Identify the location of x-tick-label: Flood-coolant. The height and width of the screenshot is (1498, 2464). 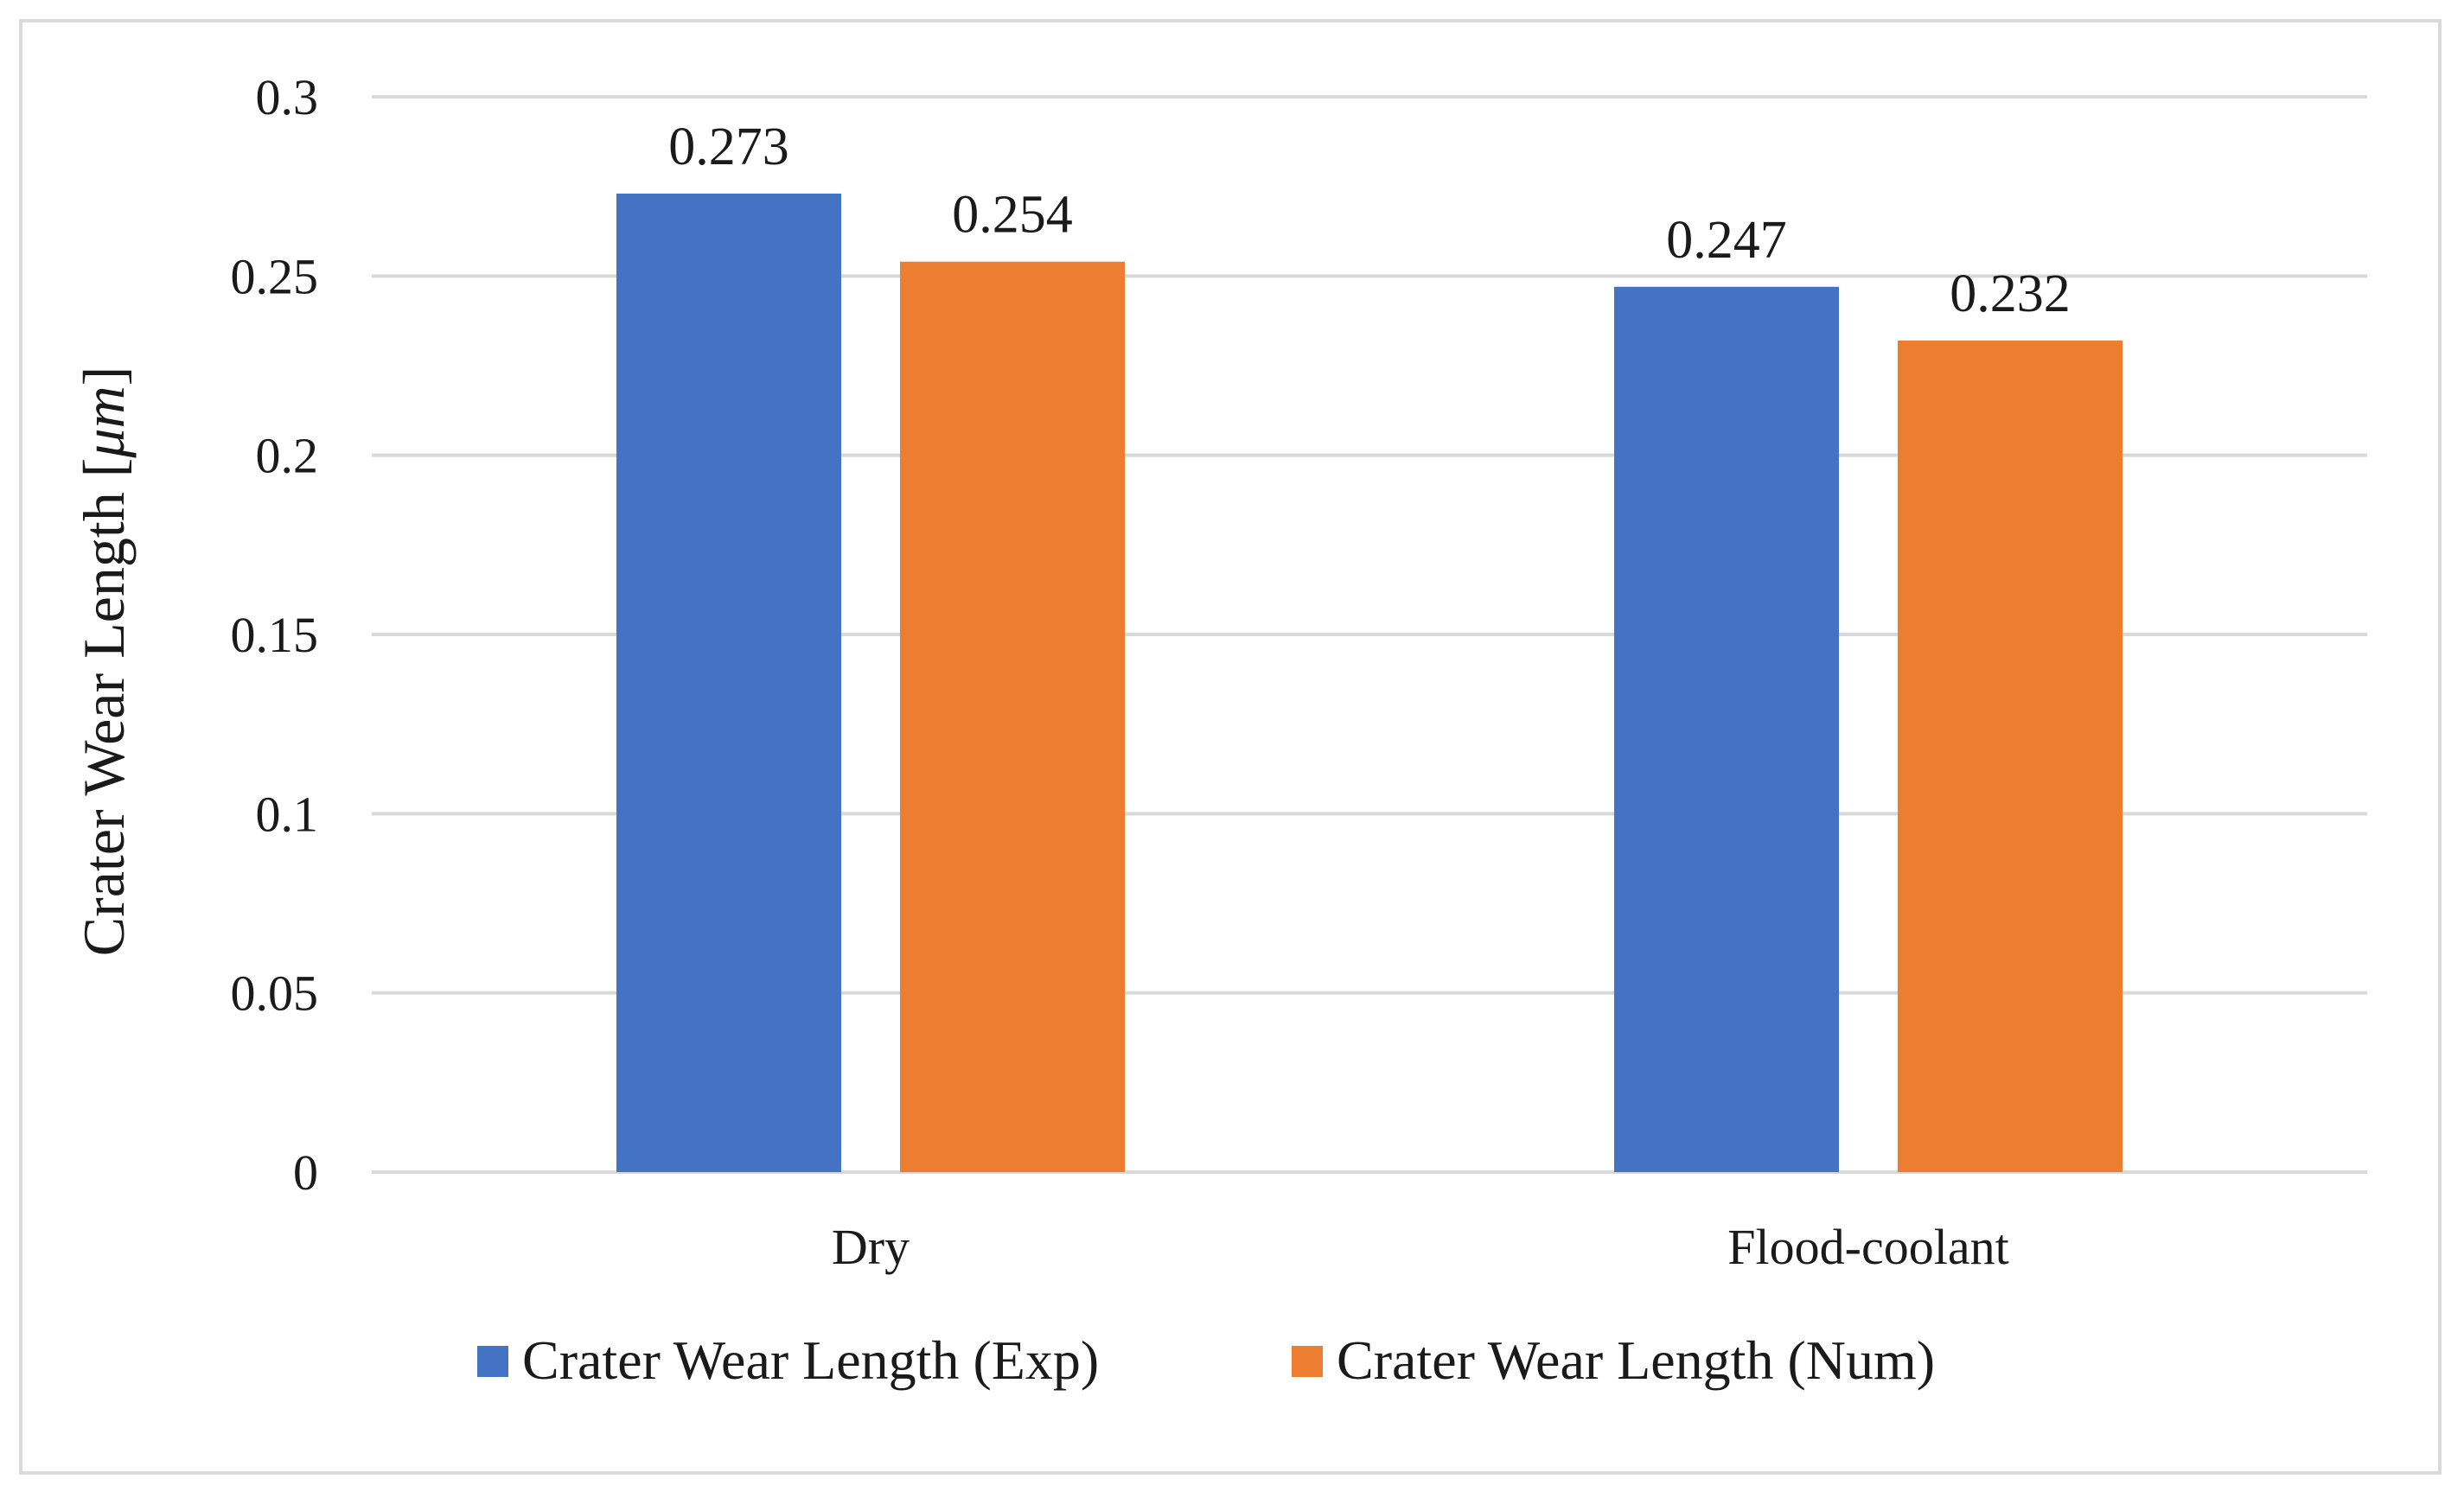
(1867, 1247).